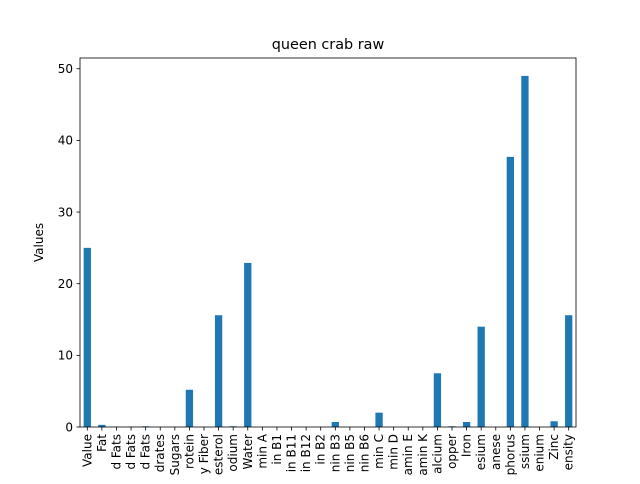  What do you see at coordinates (87, 450) in the screenshot?
I see `x-tick-label: Value` at bounding box center [87, 450].